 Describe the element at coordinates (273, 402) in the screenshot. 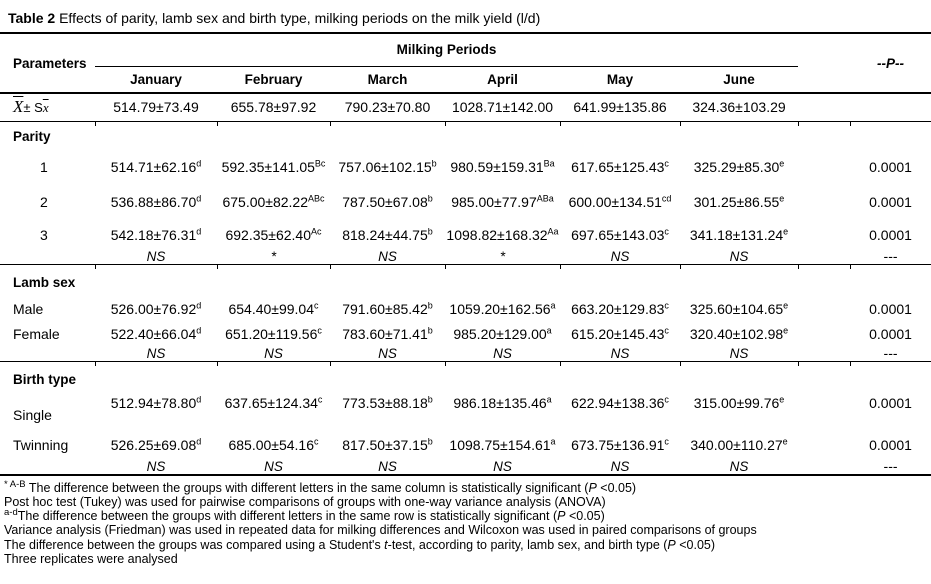

I see `value-cell: 637.65±124.34c` at that location.